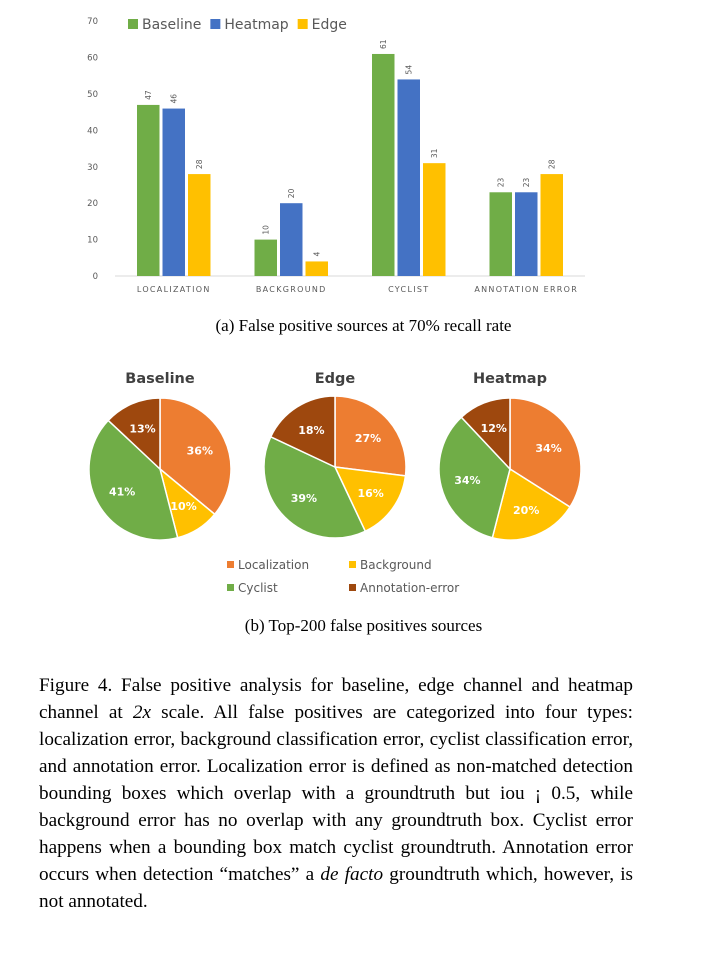 This screenshot has height=961, width=727. I want to click on x-category-label: BACKGROUND, so click(291, 289).